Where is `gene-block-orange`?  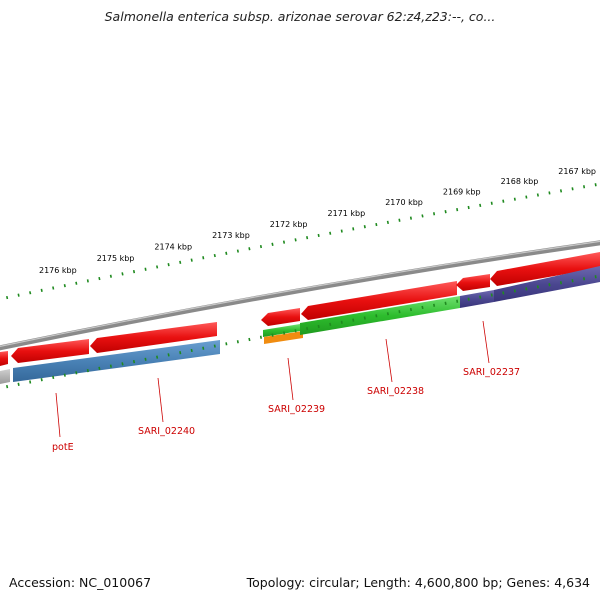
gene-block-orange is located at coordinates (283, 337).